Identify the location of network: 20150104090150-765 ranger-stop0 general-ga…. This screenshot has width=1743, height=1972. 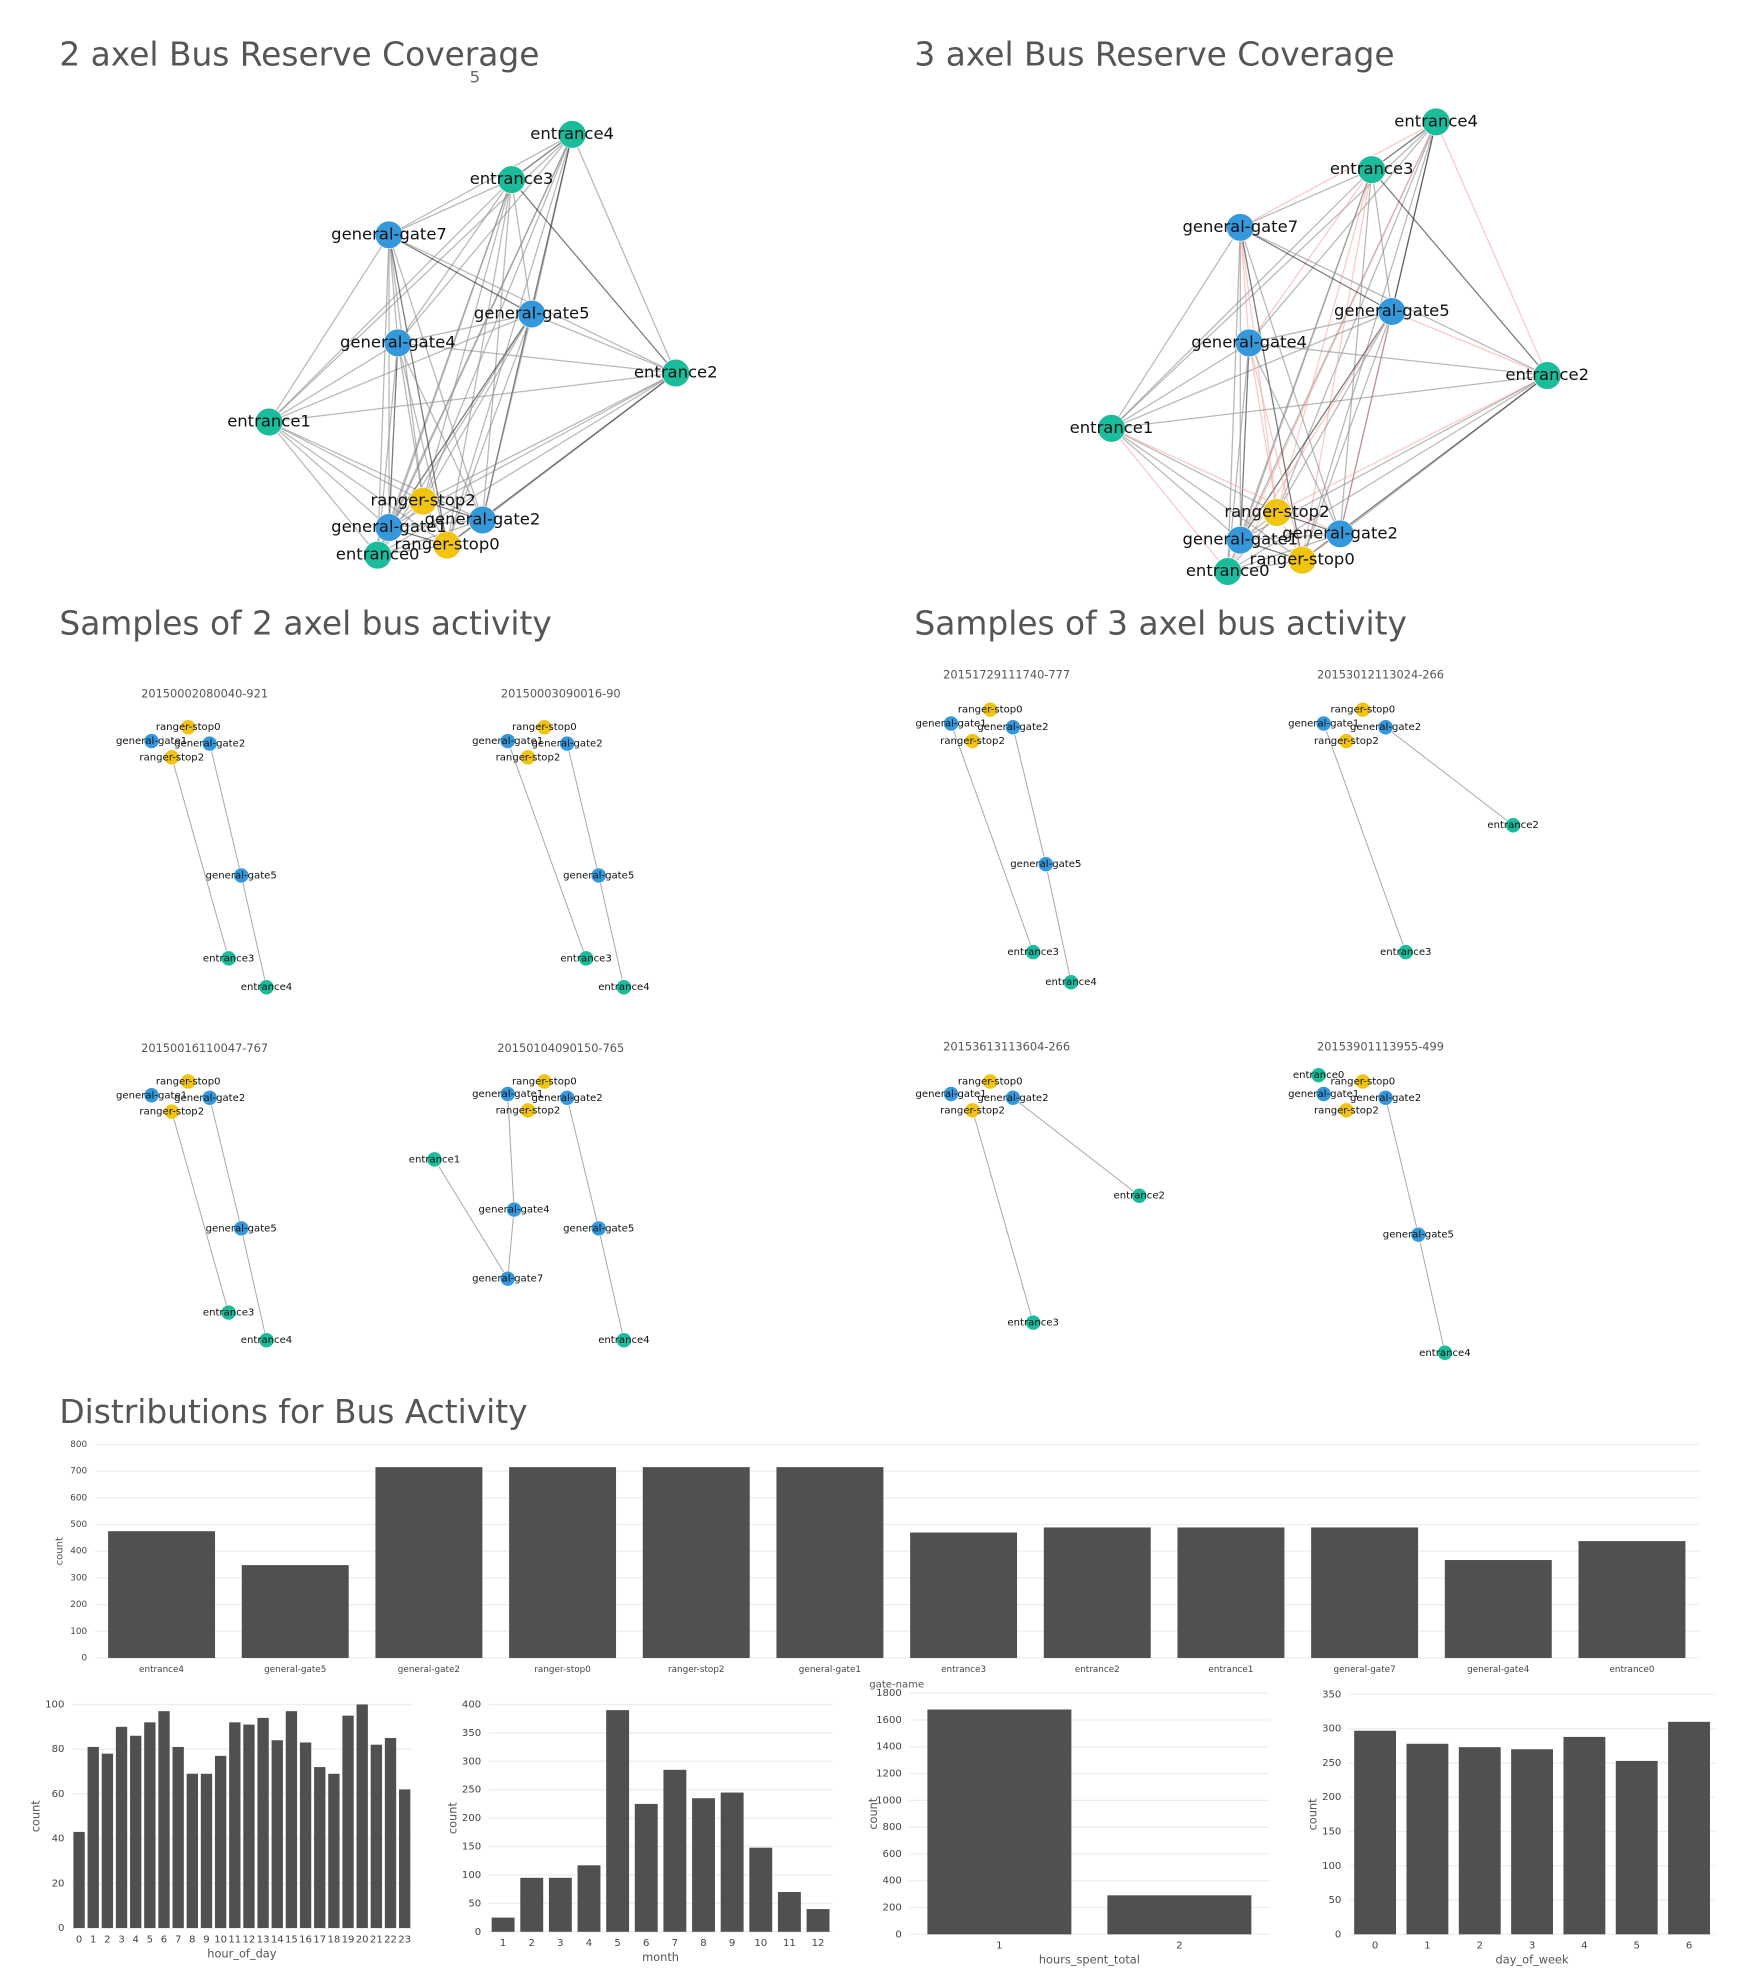
(529, 1195).